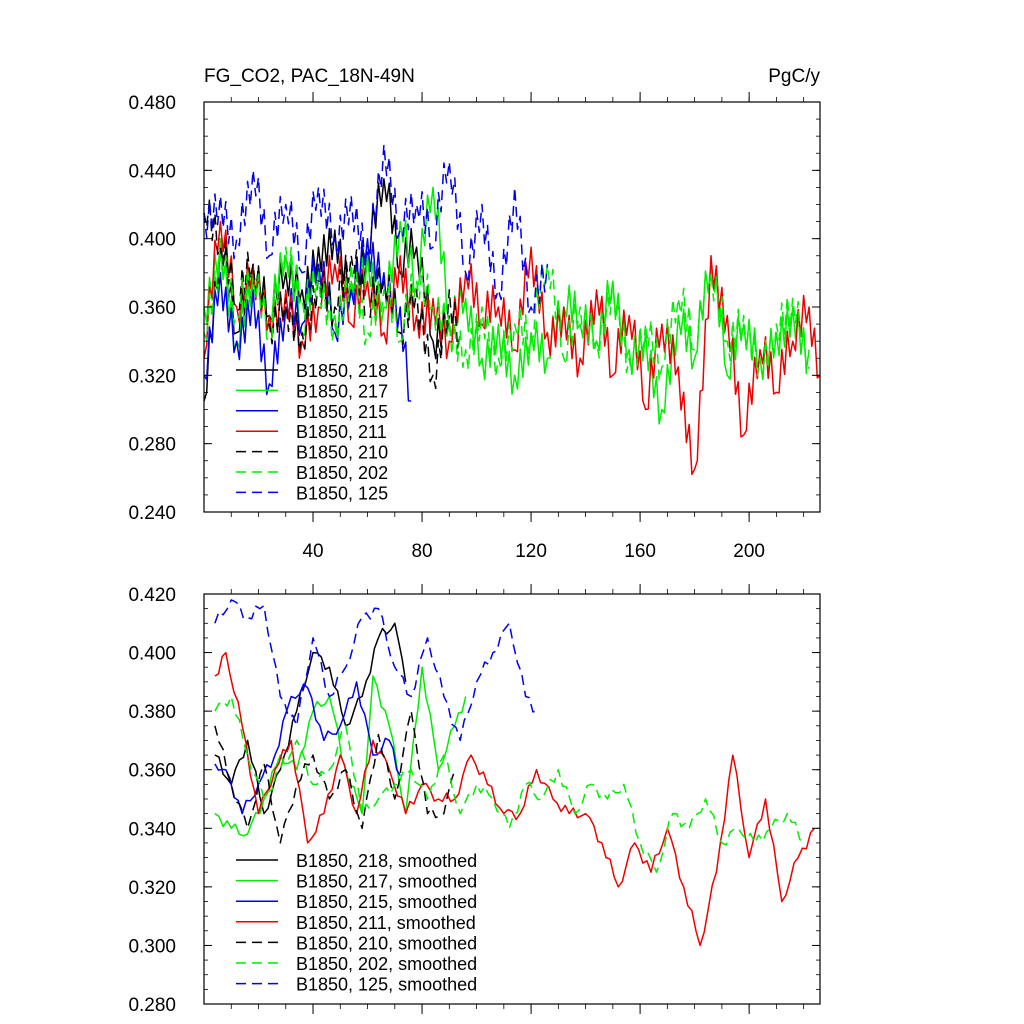 The image size is (1024, 1024). Describe the element at coordinates (152, 595) in the screenshot. I see `y-tick-label: 0.420` at that location.